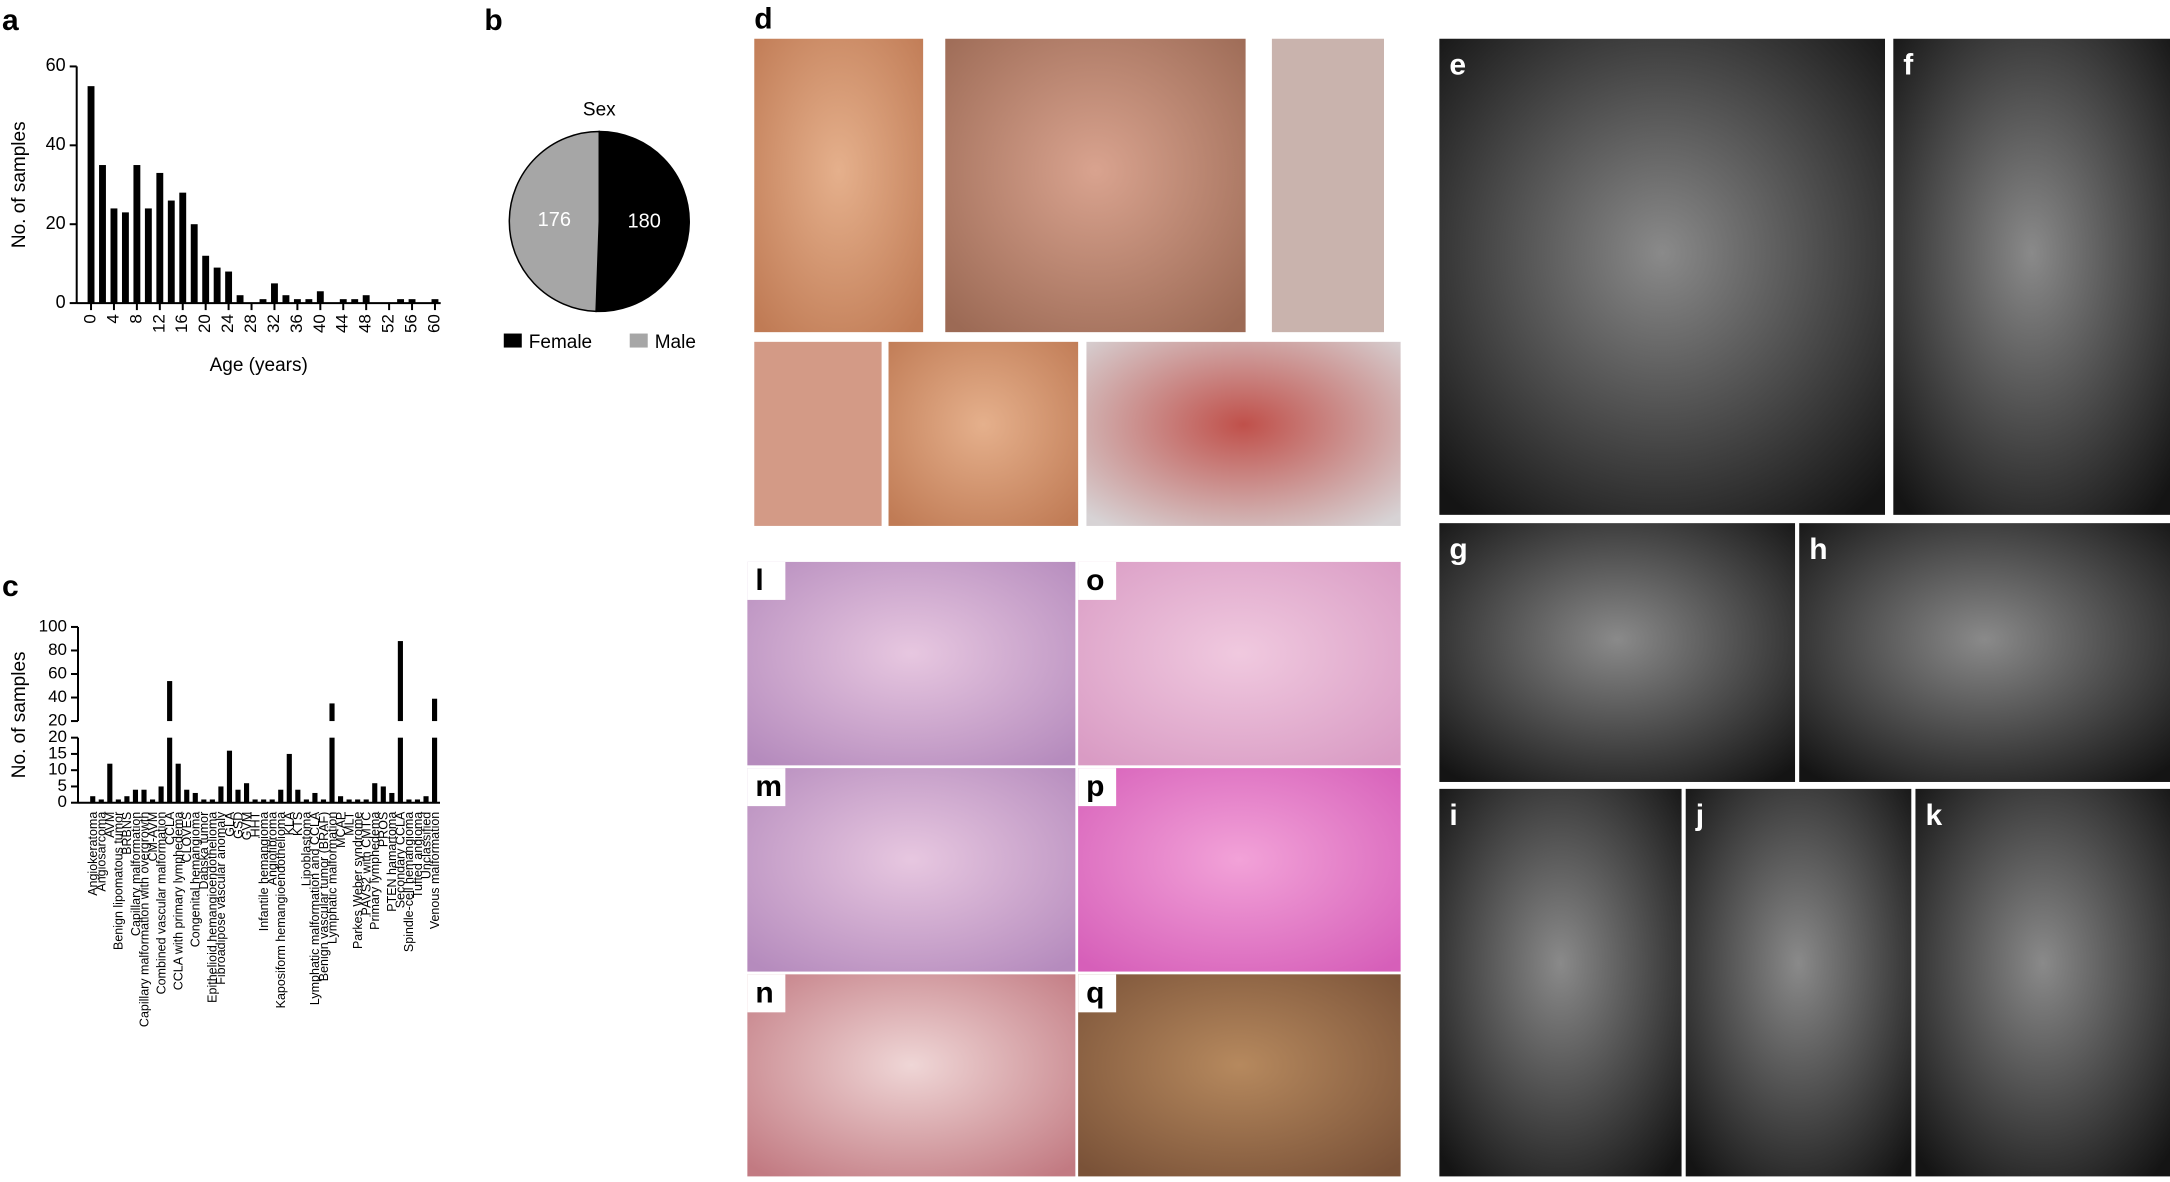 The width and height of the screenshot is (2170, 1182). Describe the element at coordinates (250, 323) in the screenshot. I see `x-tick-label: 28` at that location.